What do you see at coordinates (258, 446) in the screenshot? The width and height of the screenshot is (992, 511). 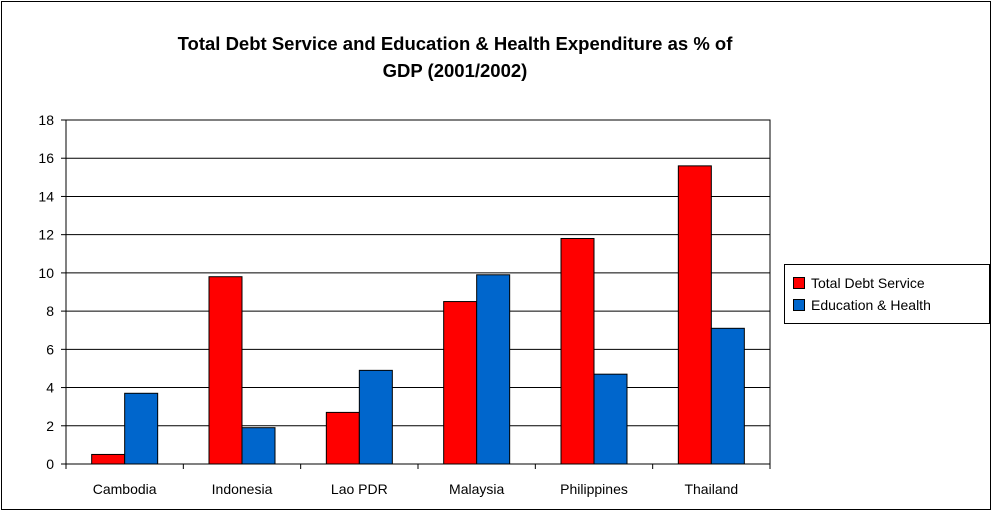 I see `bar-education-health-indonesia` at bounding box center [258, 446].